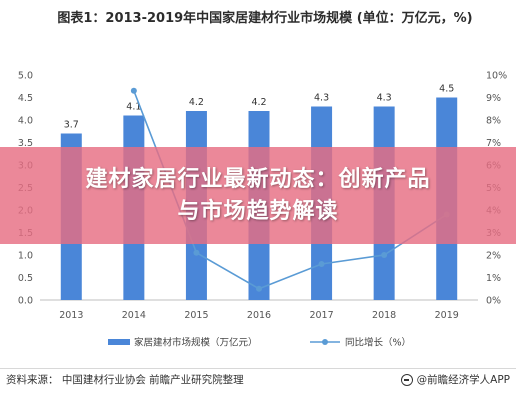 This screenshot has width=516, height=400. What do you see at coordinates (71, 315) in the screenshot?
I see `x-tick-label: 2013` at bounding box center [71, 315].